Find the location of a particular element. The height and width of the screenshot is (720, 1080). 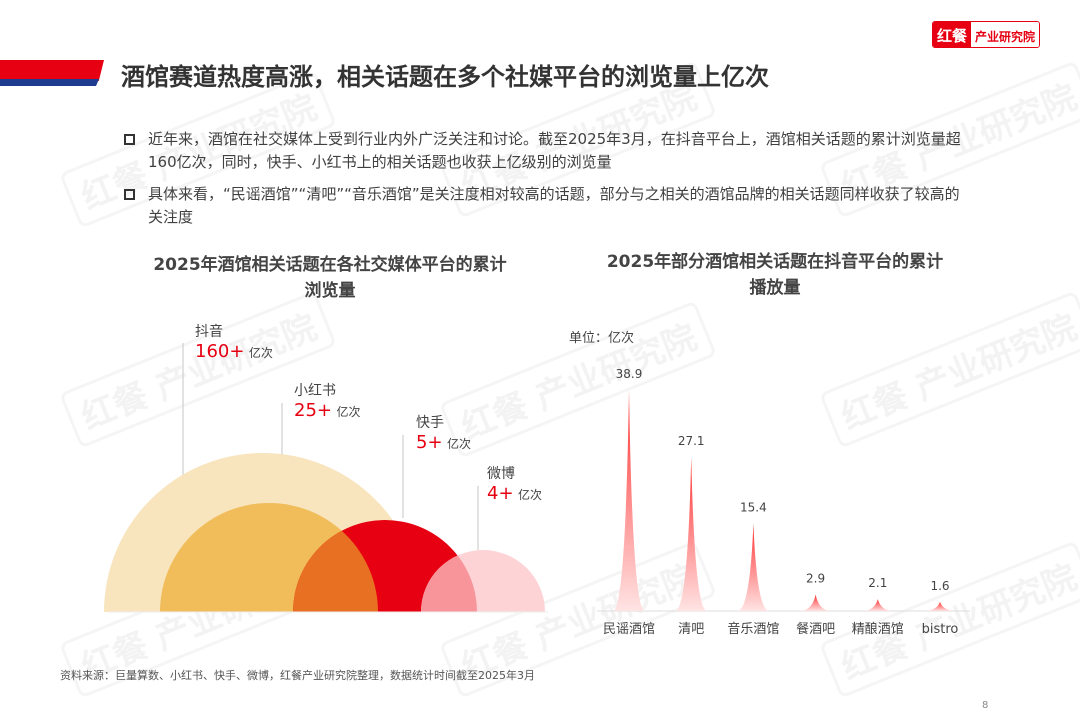

spike-bistro is located at coordinates (940, 606).